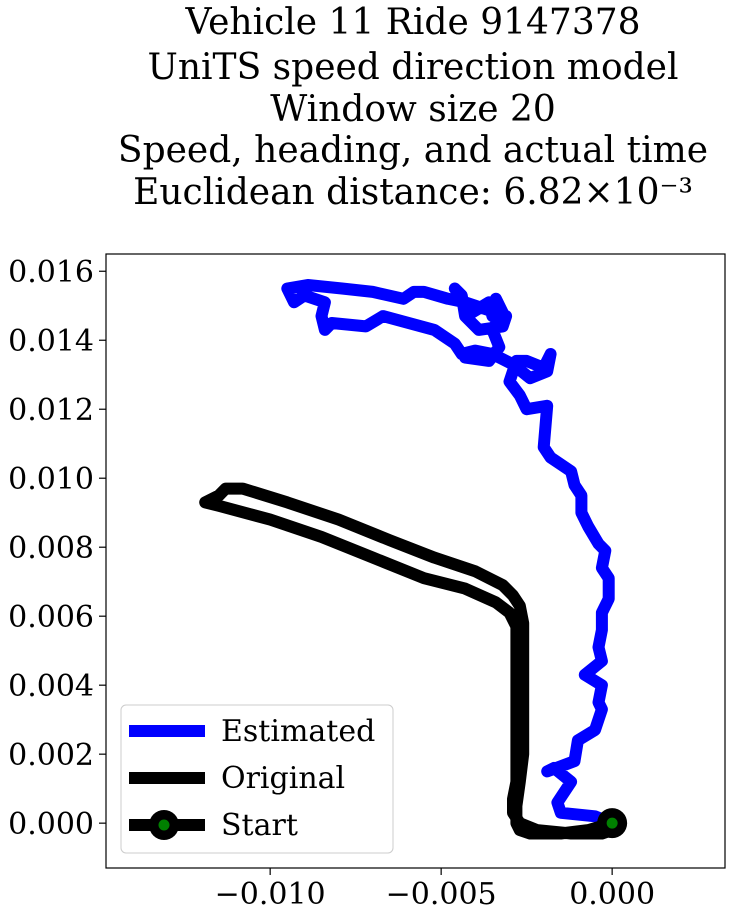 The height and width of the screenshot is (921, 733). Describe the element at coordinates (413, 150) in the screenshot. I see `title-line-4: Speed, heading, and actual time` at that location.